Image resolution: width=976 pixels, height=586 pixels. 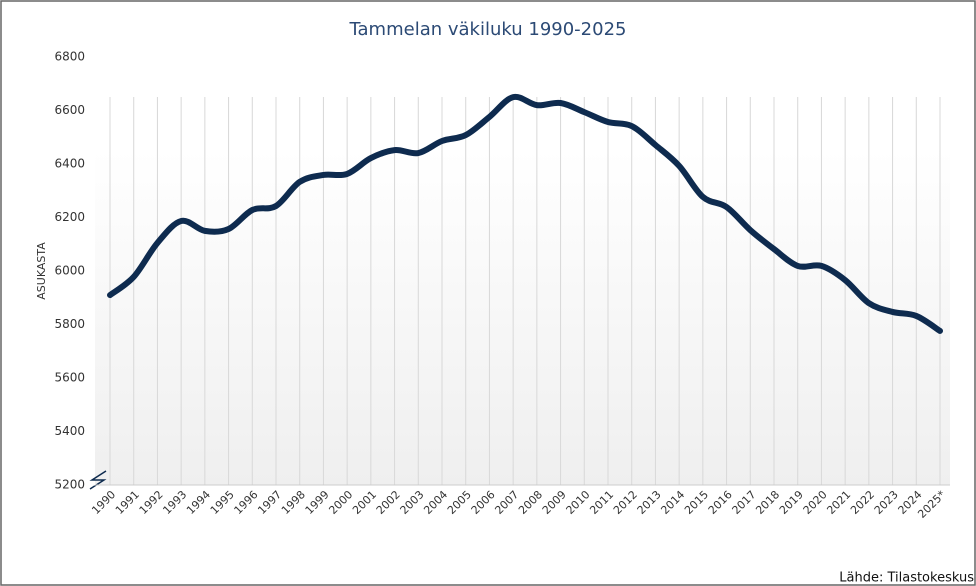 What do you see at coordinates (578, 502) in the screenshot?
I see `x-tick-label: 2010` at bounding box center [578, 502].